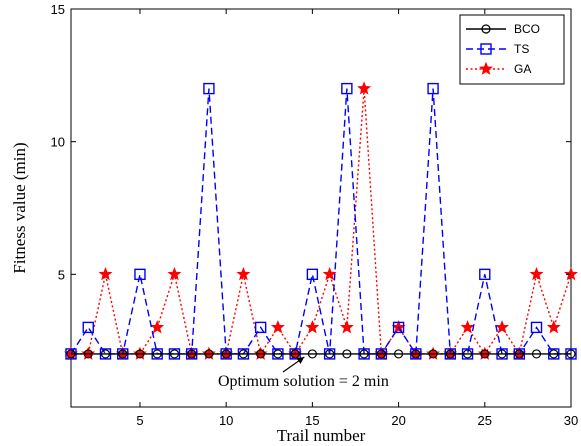 This screenshot has width=581, height=446. I want to click on series-bco, so click(321, 354).